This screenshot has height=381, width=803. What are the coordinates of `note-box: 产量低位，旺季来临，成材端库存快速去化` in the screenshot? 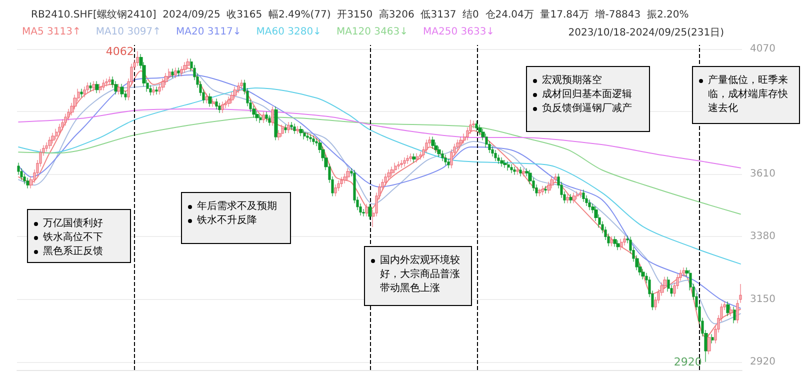 It's located at (746, 95).